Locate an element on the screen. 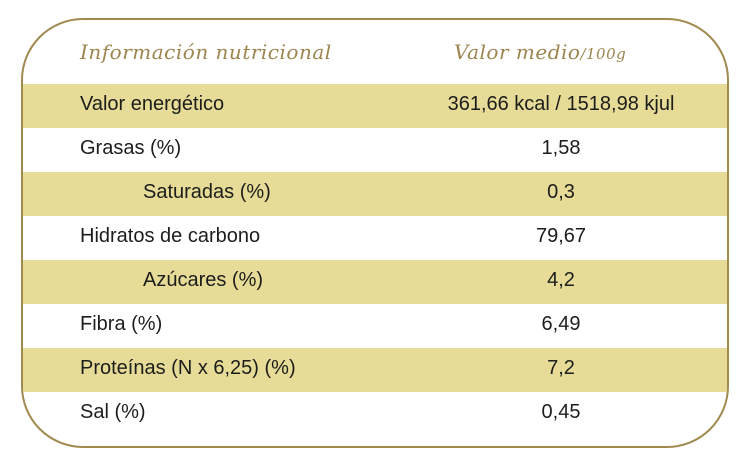  table-row: Grasas (%) 1,58 is located at coordinates (375, 150).